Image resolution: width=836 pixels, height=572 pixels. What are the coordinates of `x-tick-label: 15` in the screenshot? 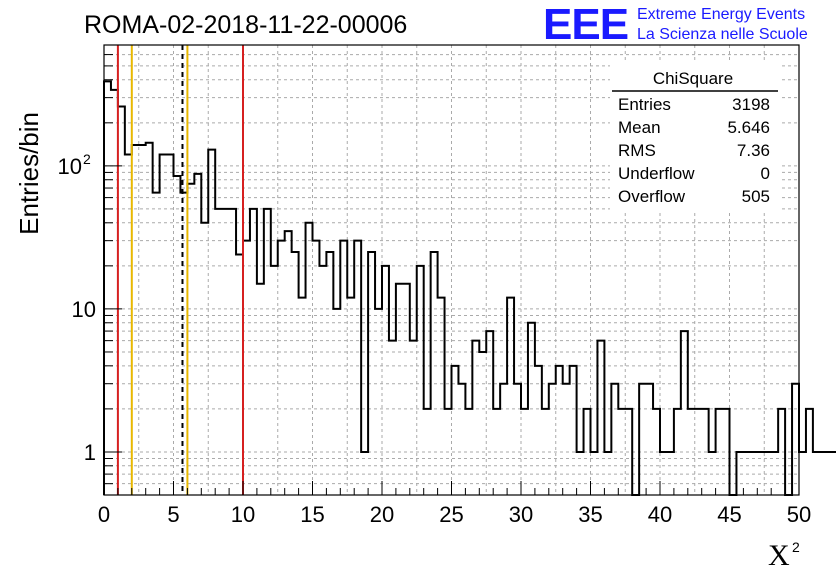 It's located at (312, 514).